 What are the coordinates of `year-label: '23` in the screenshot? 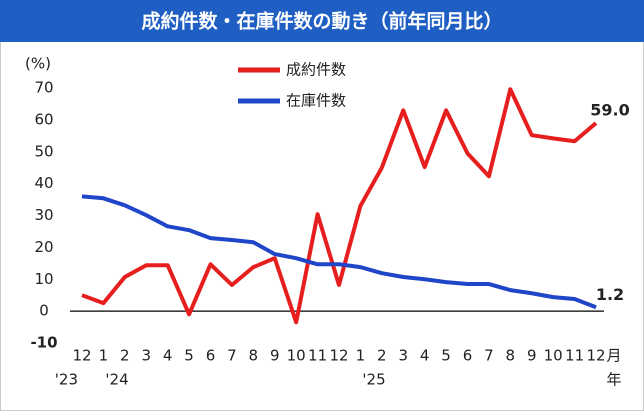 It's located at (66, 380).